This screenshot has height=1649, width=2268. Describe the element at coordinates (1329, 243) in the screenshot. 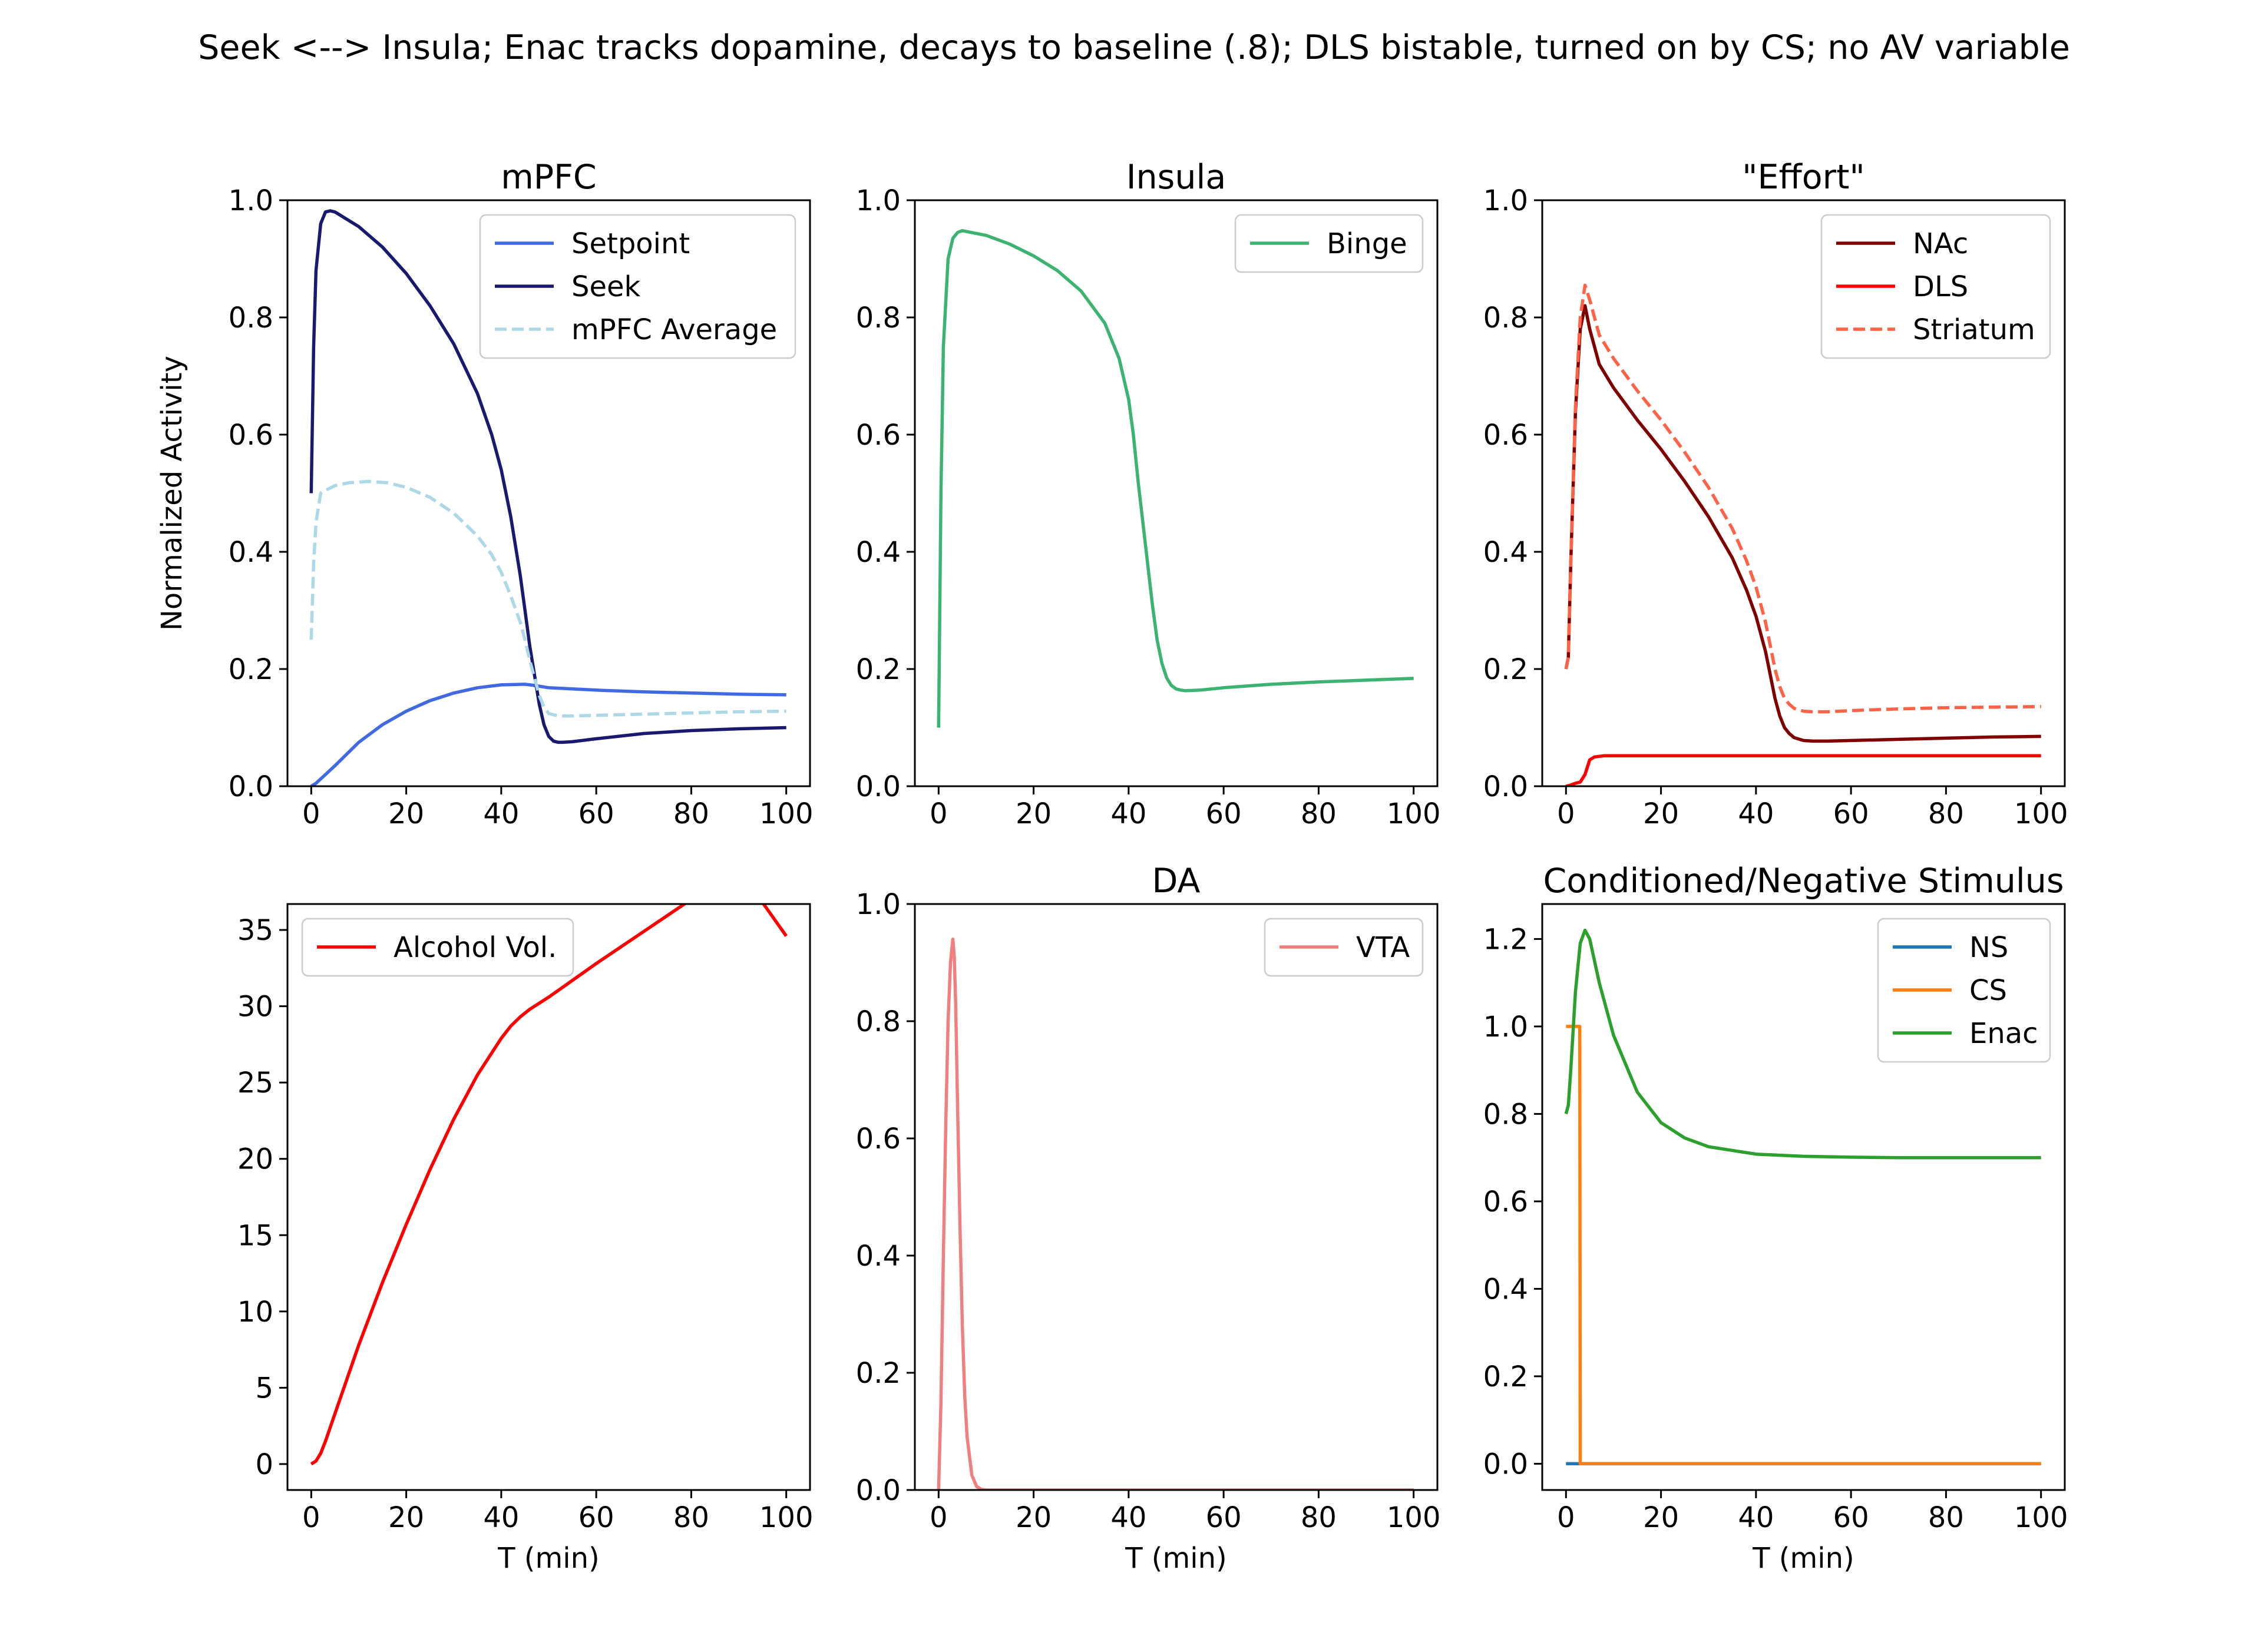

I see `legend: Binge` at that location.